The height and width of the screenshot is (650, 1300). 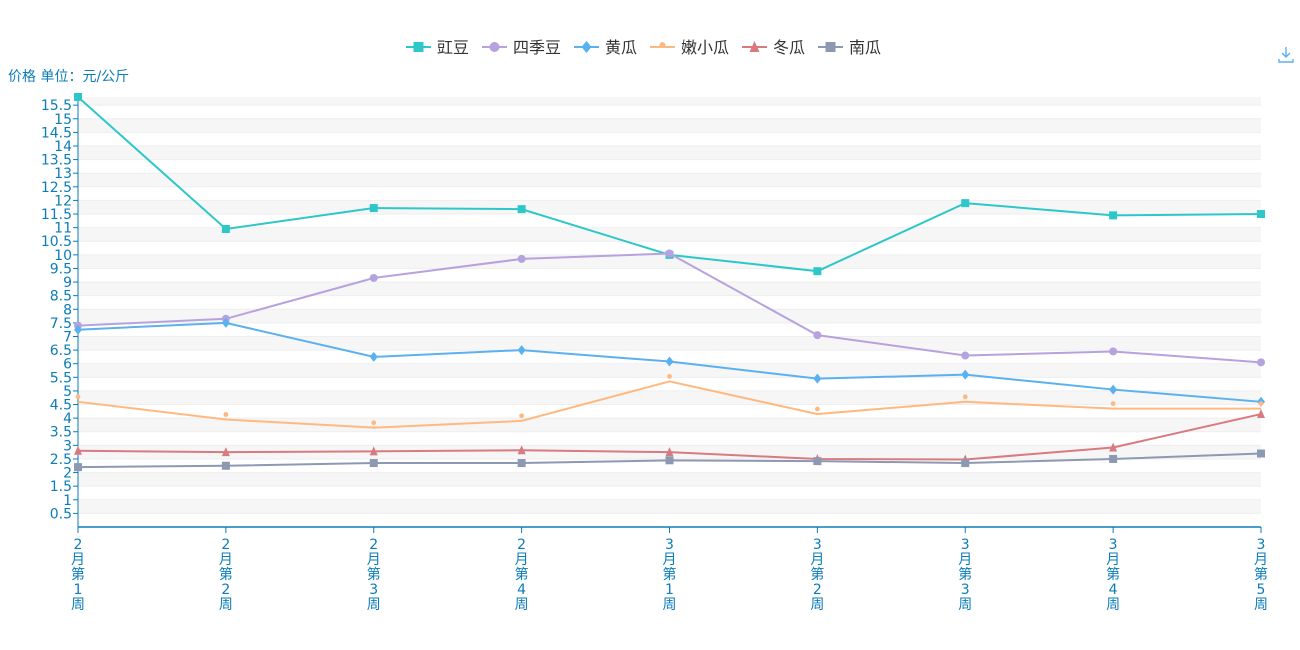 I want to click on legend: 豇豆 四季豆 黄瓜 嫩小瓜 冬瓜 南瓜, so click(x=643, y=47).